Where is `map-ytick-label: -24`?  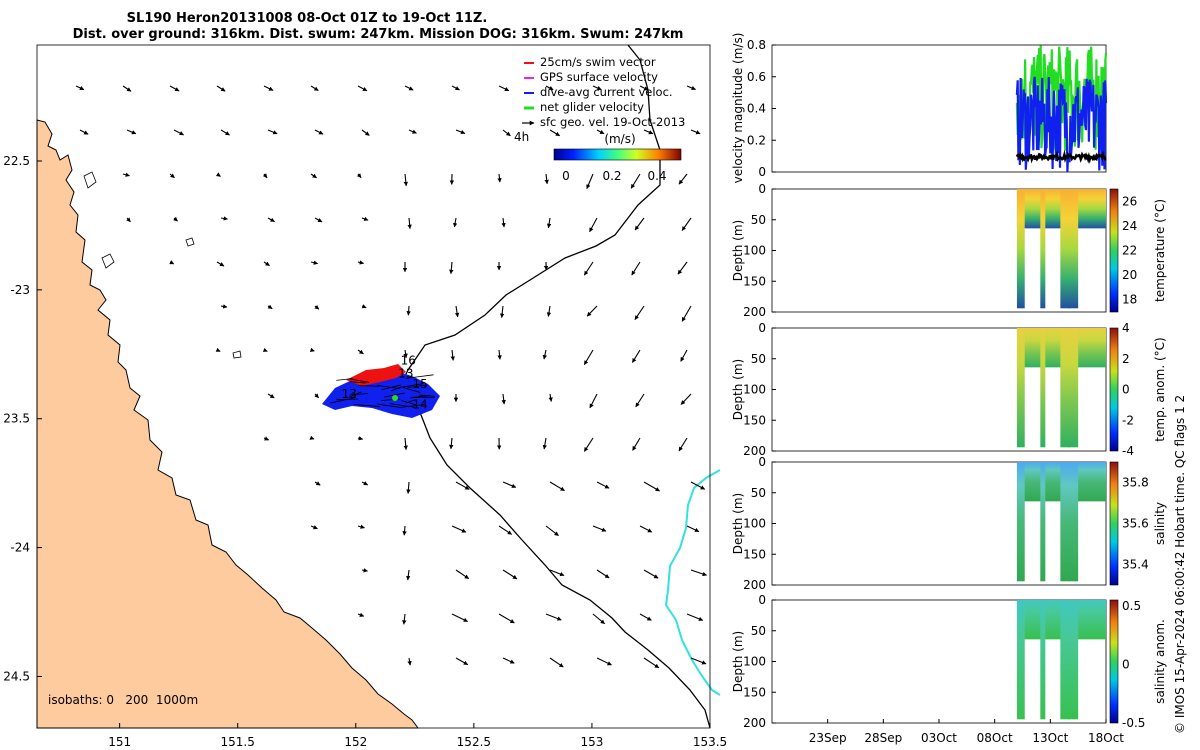
map-ytick-label: -24 is located at coordinates (20, 548).